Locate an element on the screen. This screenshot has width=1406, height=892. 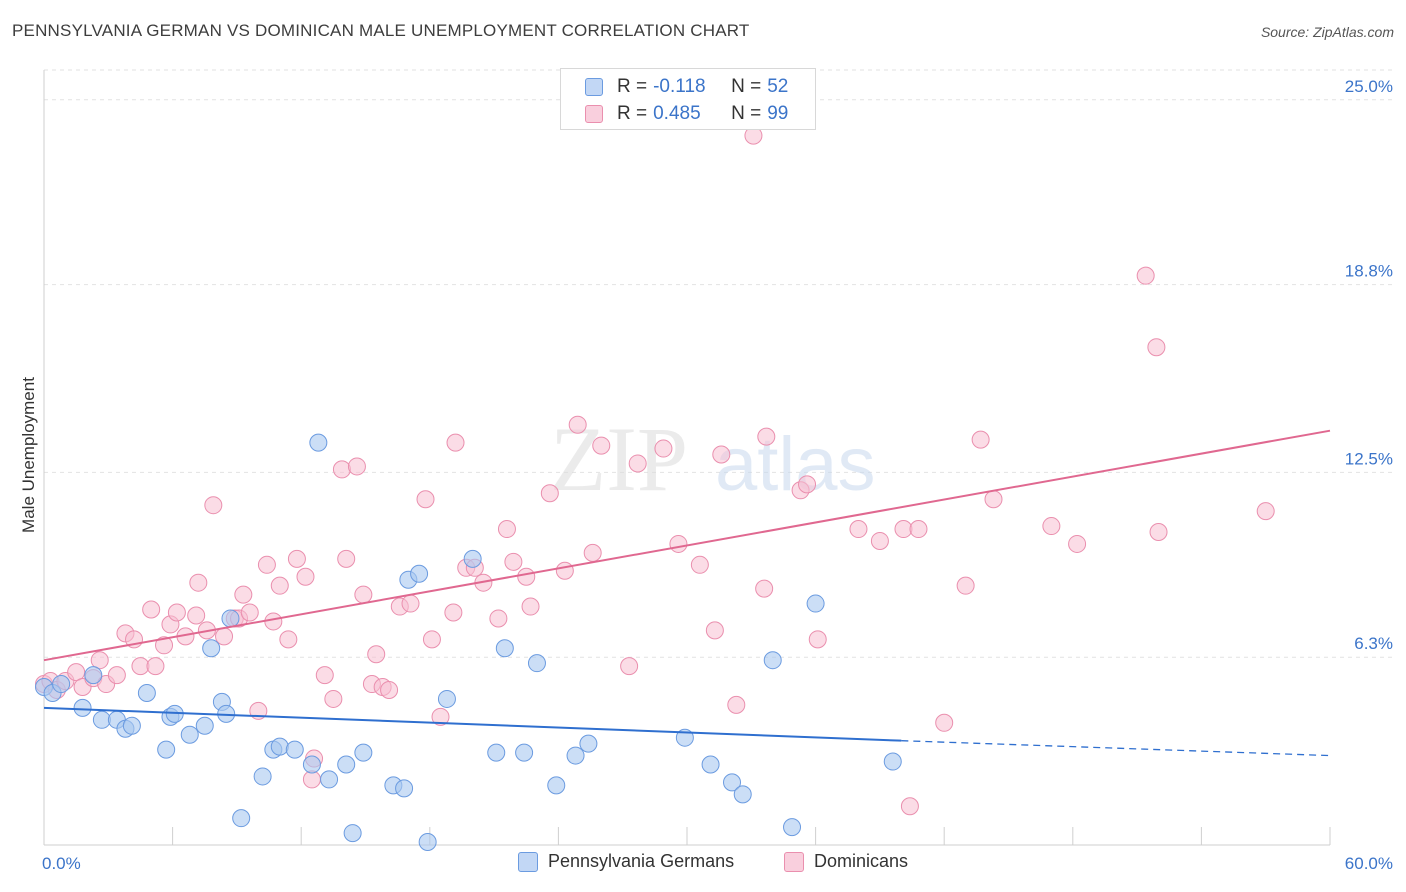
bottom-legend-label: Pennsylvania Germans is located at coordinates (641, 861).